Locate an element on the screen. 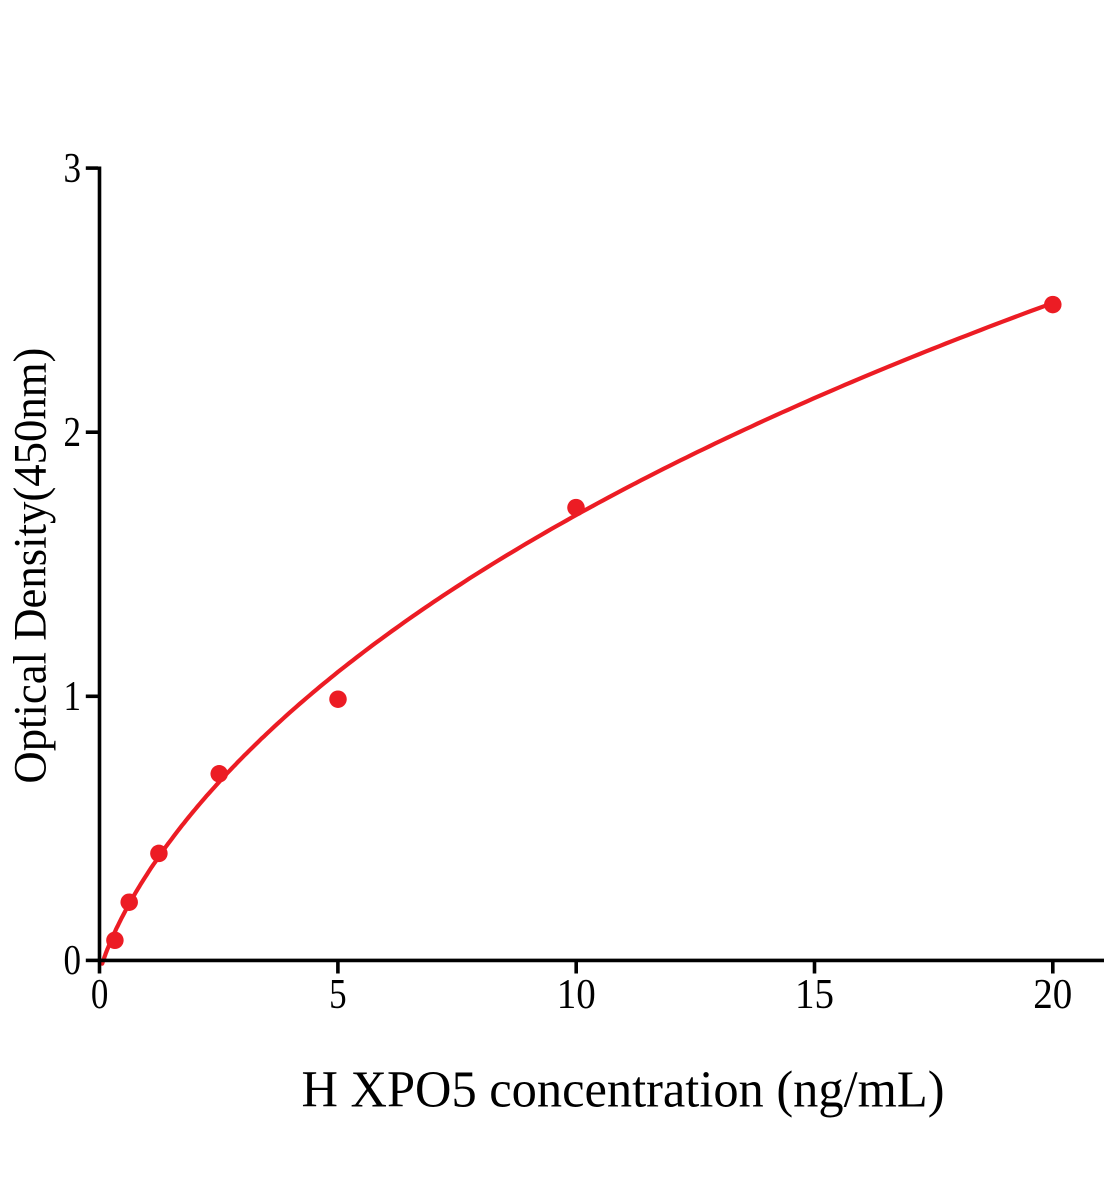  svg-text: Optical Density(450nm) is located at coordinates (31, 566).